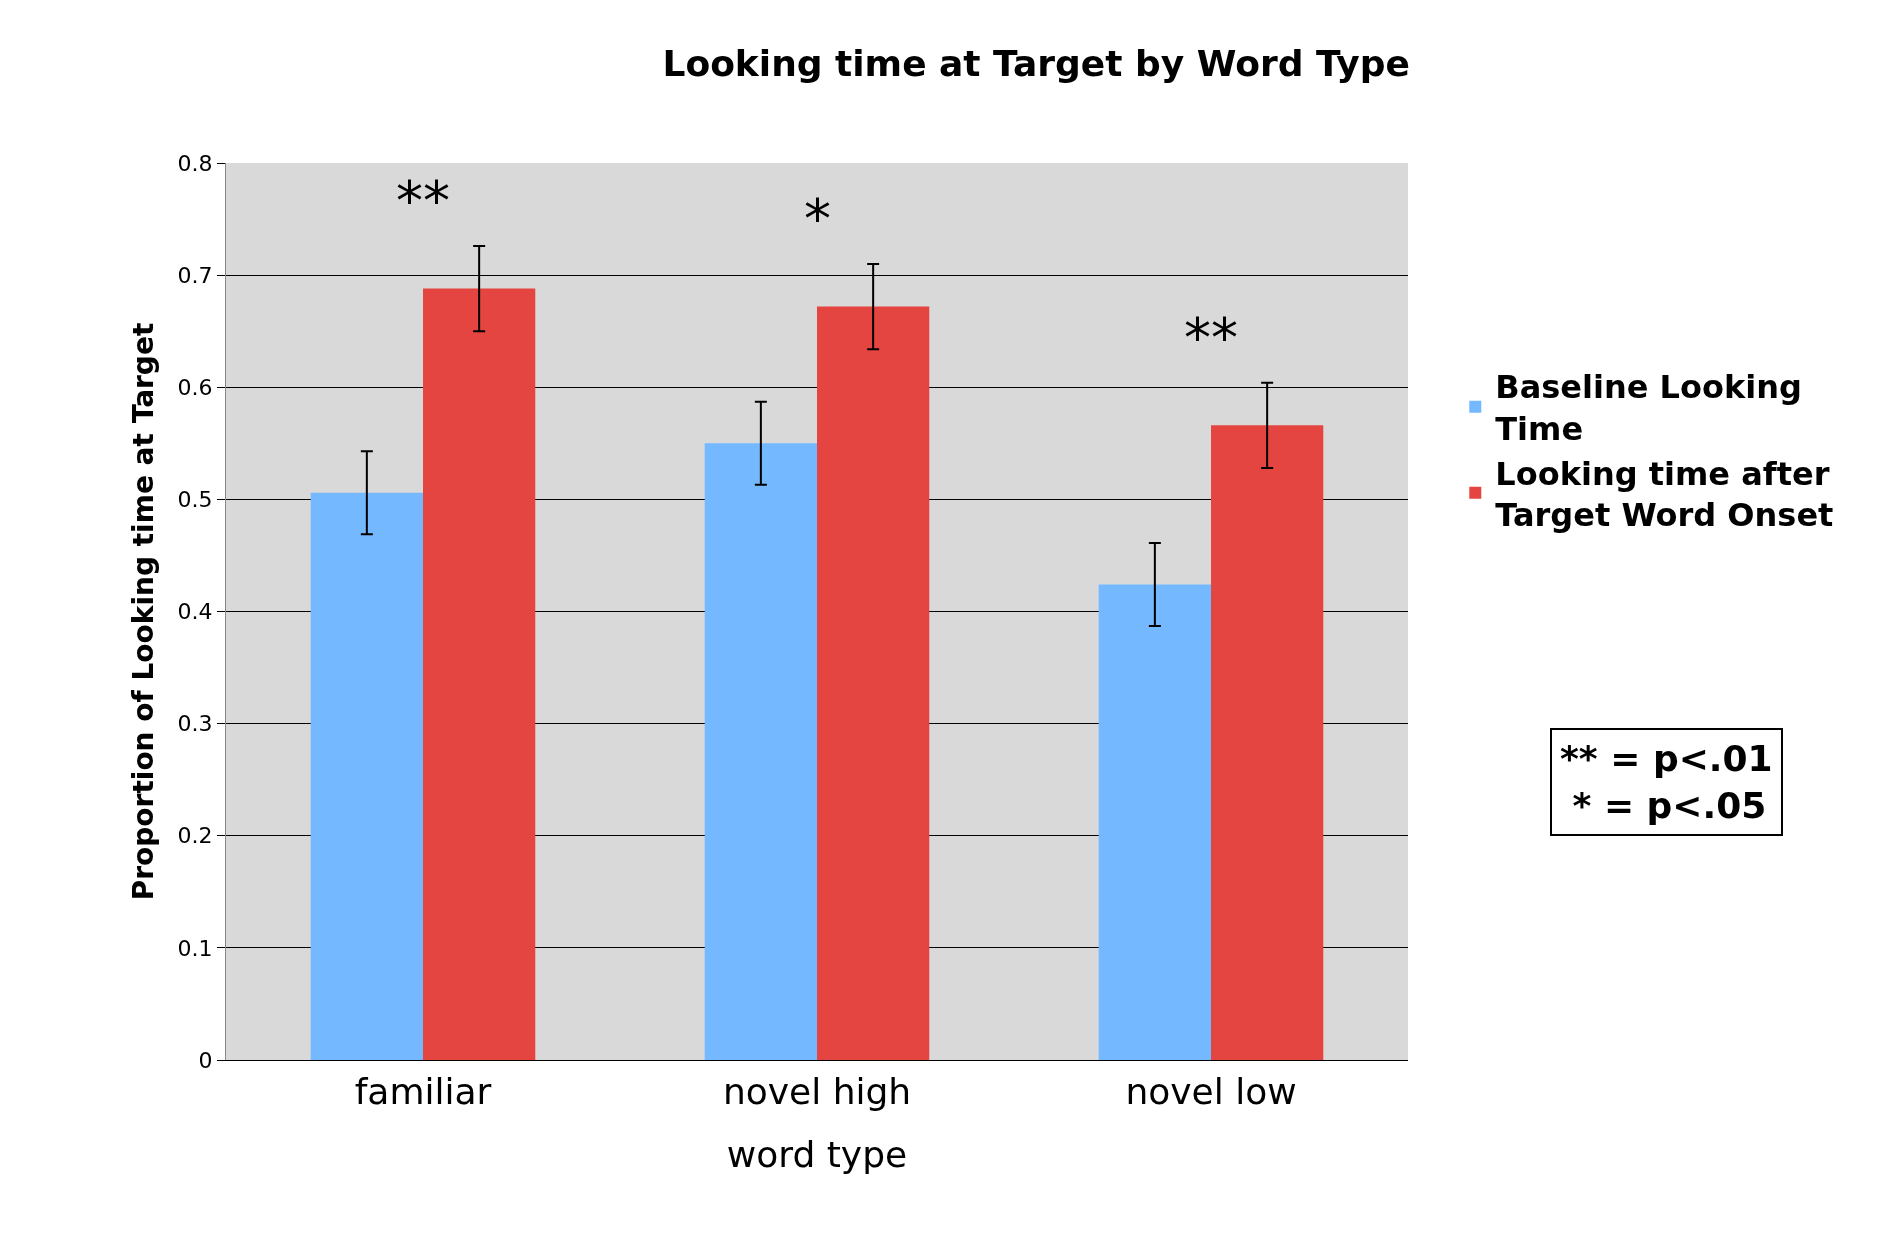 The width and height of the screenshot is (1884, 1260). I want to click on annotation: *, so click(817, 218).